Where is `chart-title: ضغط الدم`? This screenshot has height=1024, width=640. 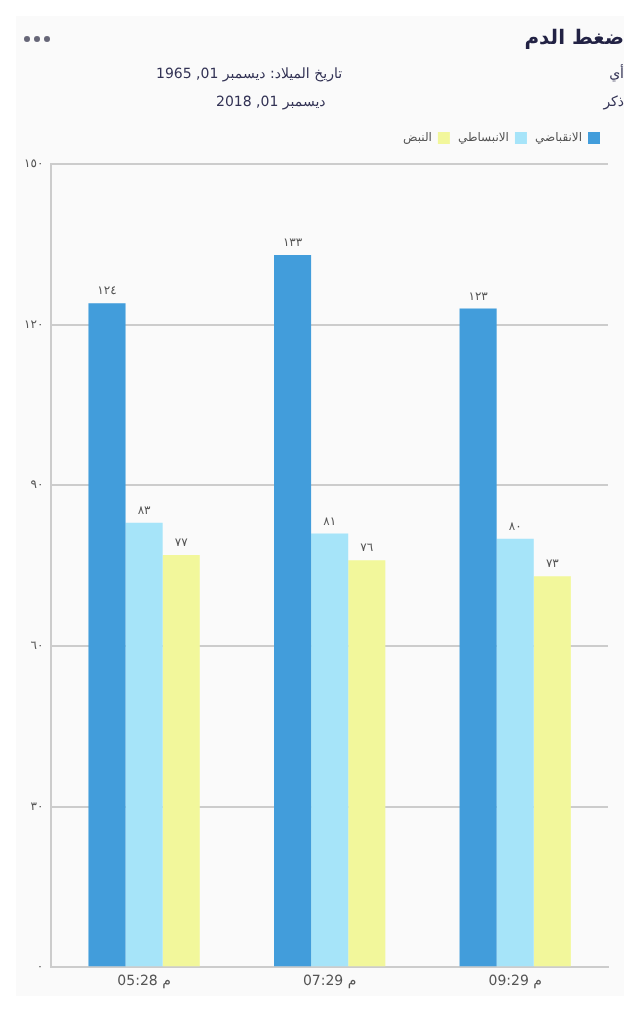
chart-title: ضغط الدم is located at coordinates (574, 38).